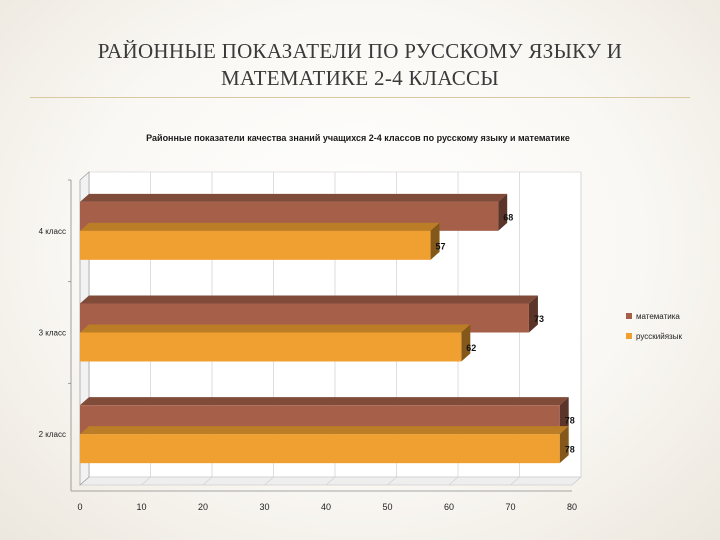 This screenshot has width=720, height=540. I want to click on category-label: 4 класс, so click(52, 231).